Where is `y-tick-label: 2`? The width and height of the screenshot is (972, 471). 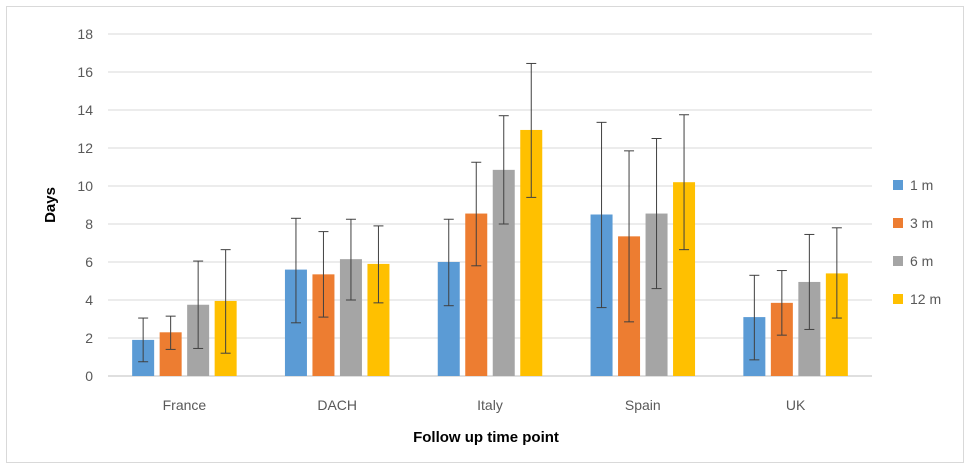 y-tick-label: 2 is located at coordinates (89, 338).